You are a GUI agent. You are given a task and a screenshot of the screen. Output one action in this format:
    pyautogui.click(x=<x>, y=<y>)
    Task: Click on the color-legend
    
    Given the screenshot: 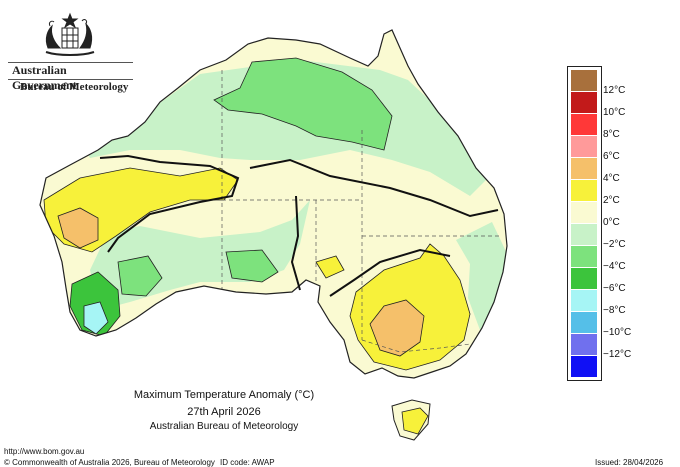 What is the action you would take?
    pyautogui.click(x=584, y=223)
    